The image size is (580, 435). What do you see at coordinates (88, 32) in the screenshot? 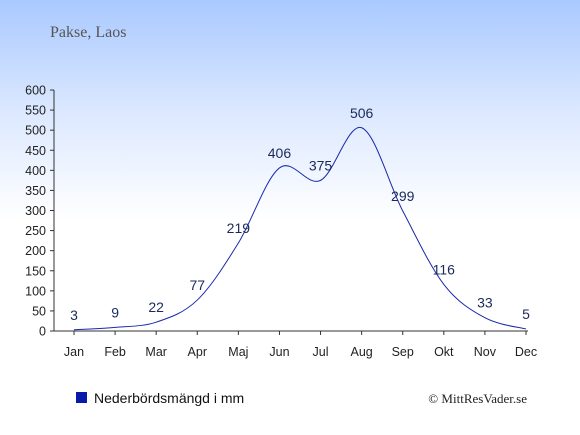
I see `chart-title: Pakse, Laos` at bounding box center [88, 32].